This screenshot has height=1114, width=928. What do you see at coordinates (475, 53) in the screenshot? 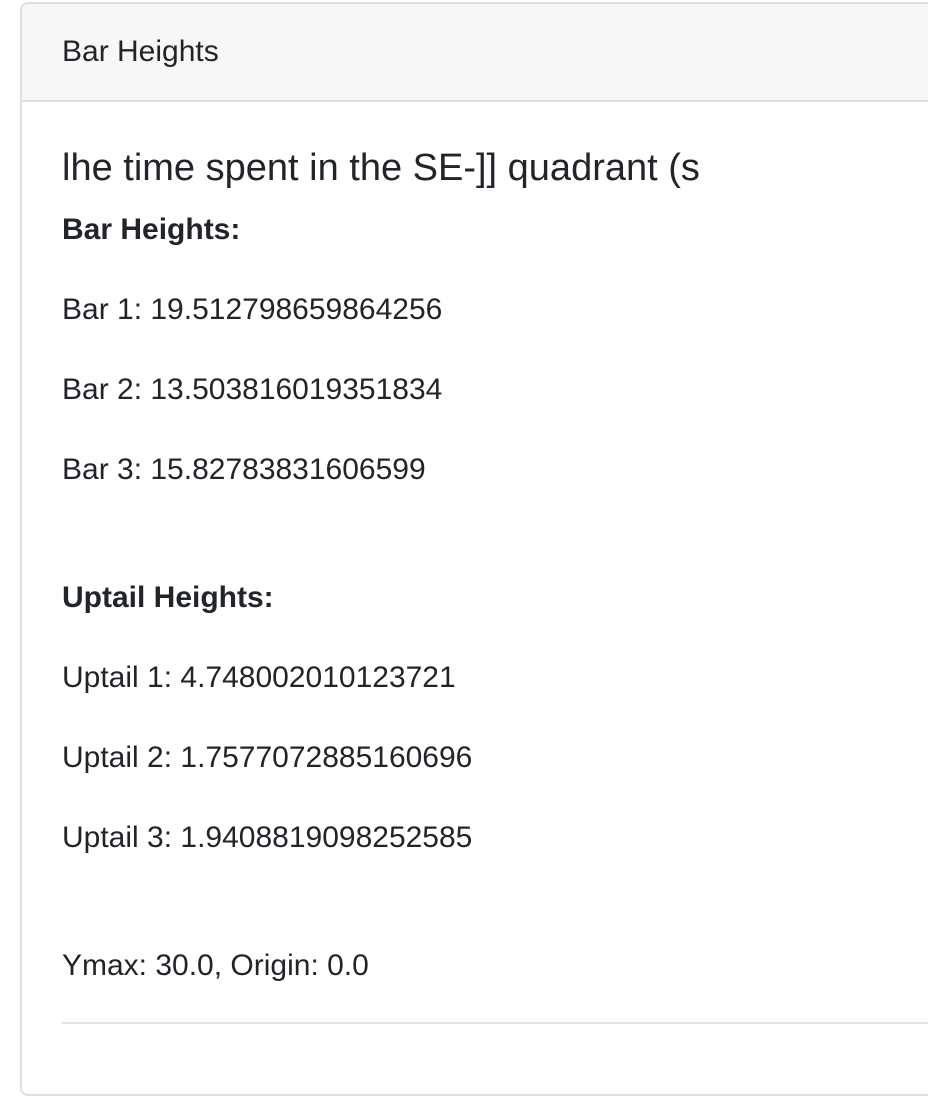
I see `card-header: Bar Heights` at bounding box center [475, 53].